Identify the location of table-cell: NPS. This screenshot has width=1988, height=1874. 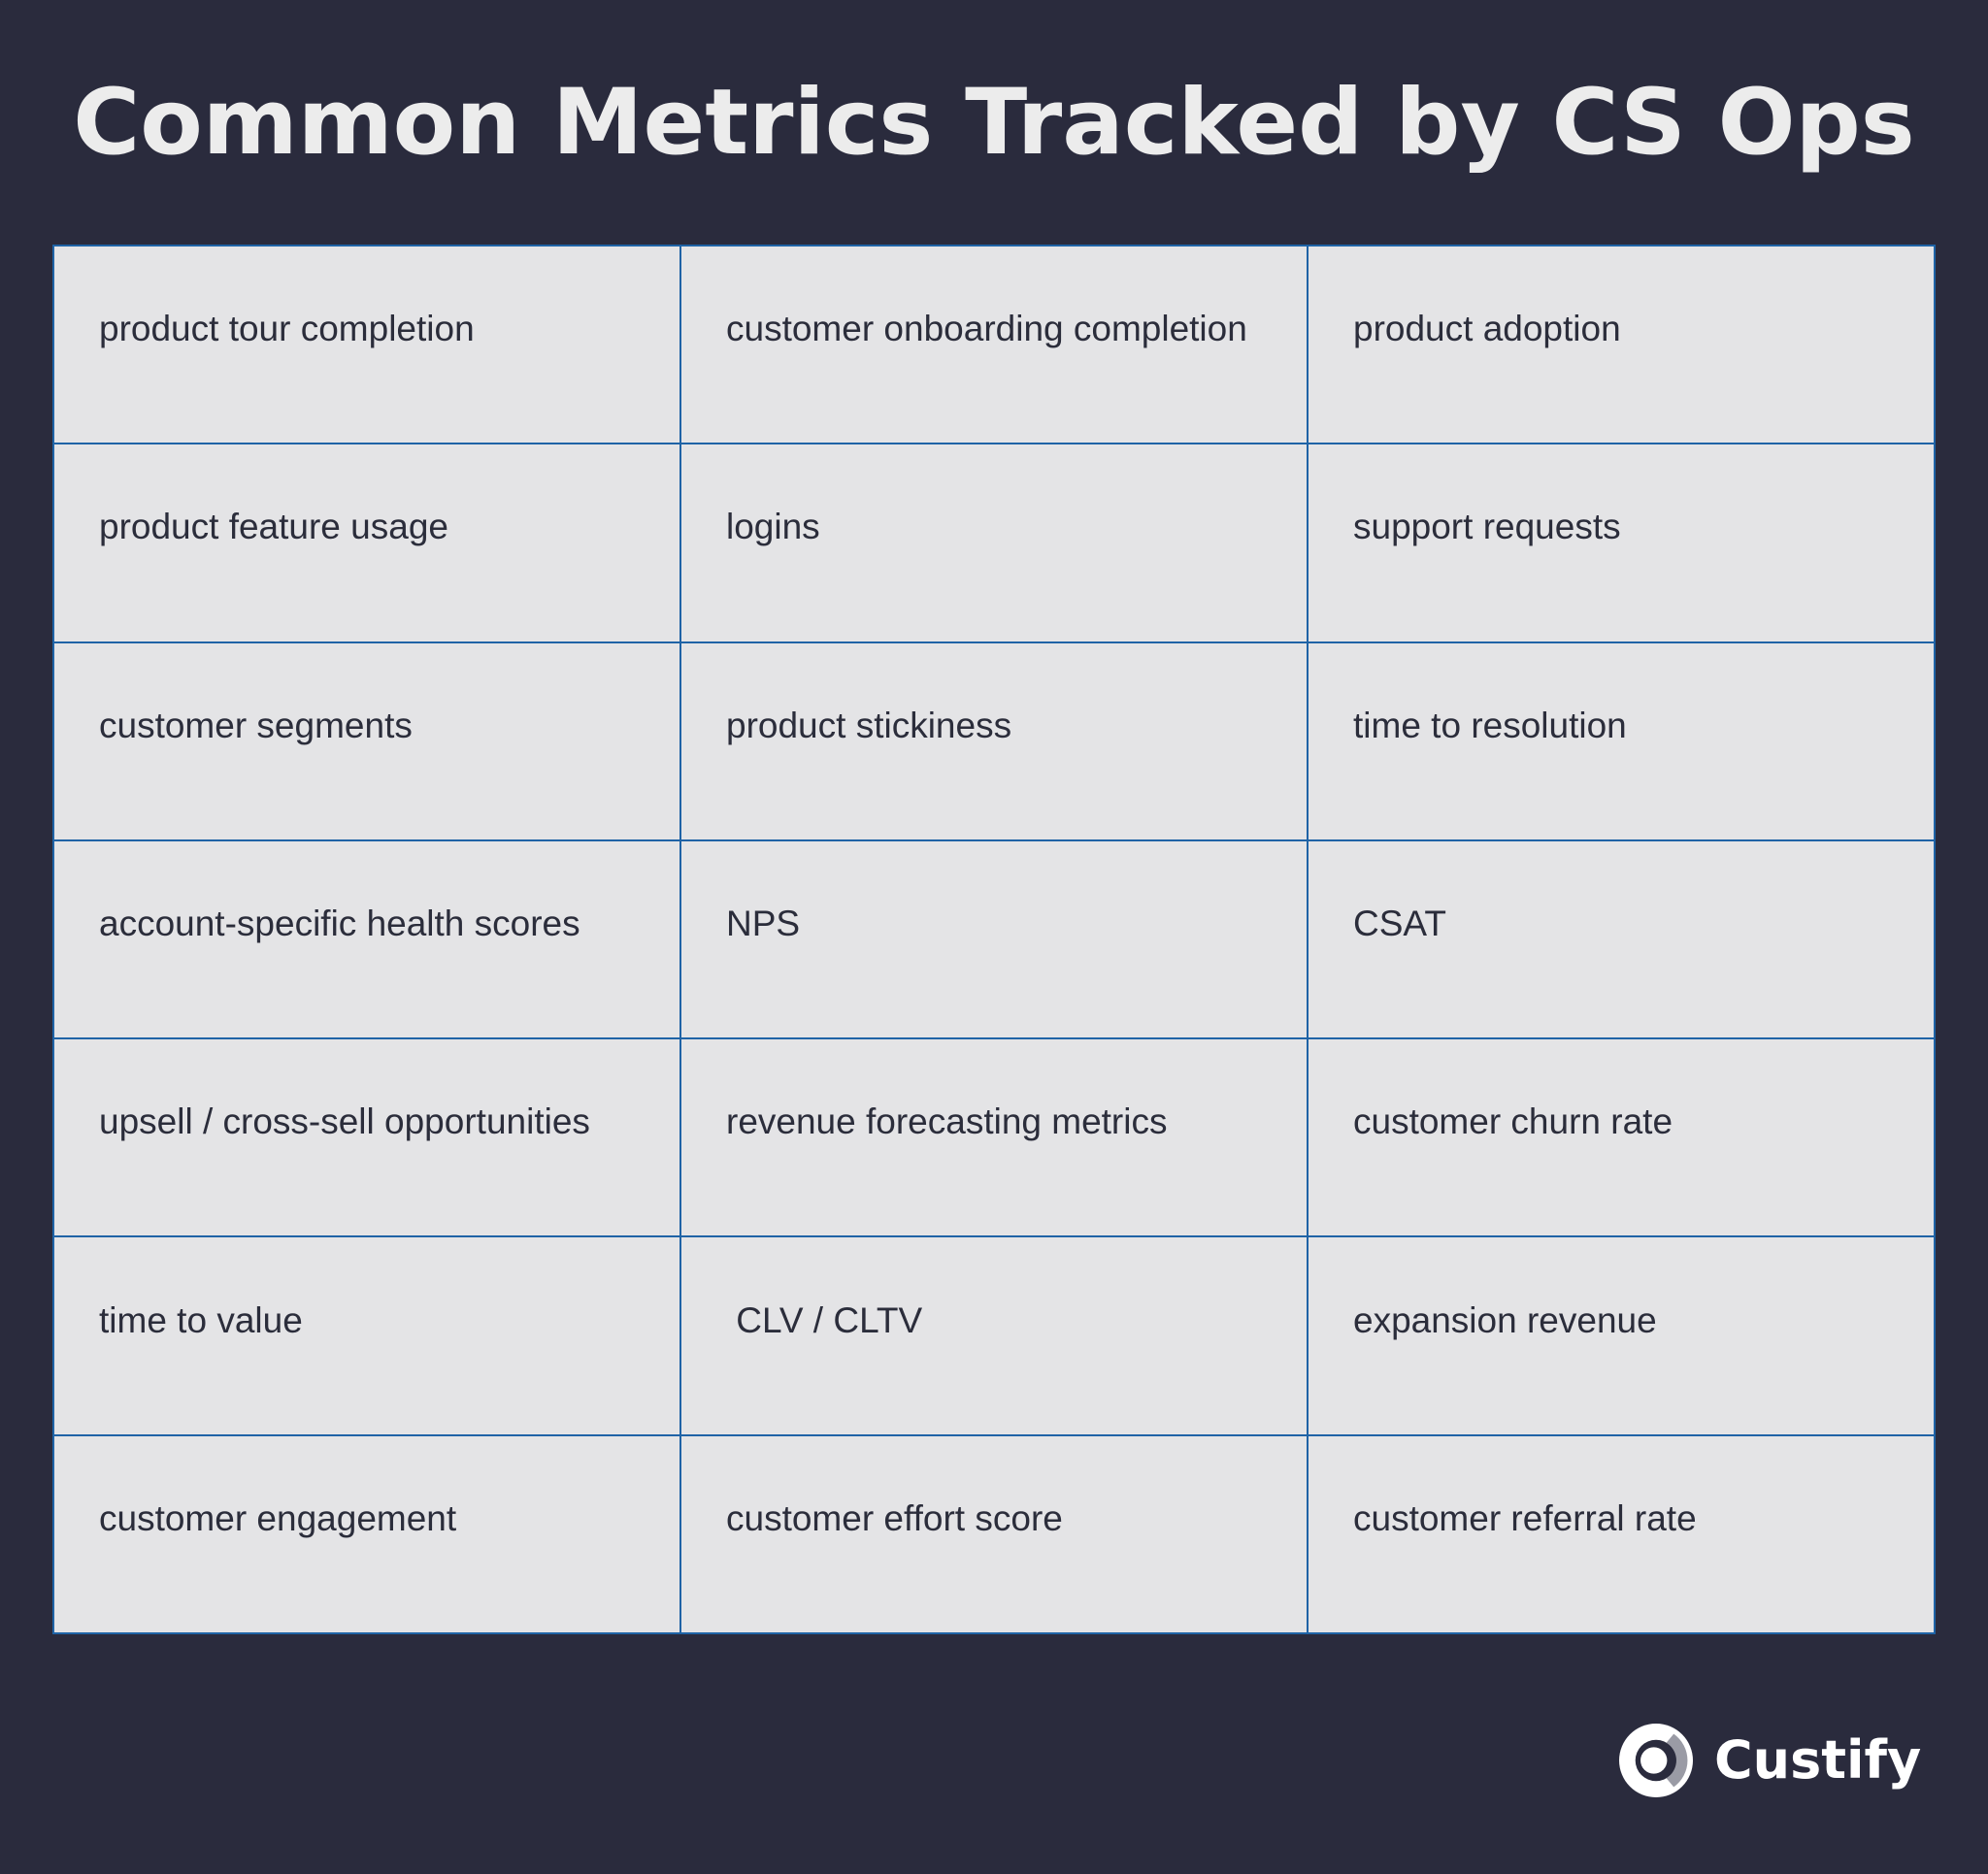
(994, 939).